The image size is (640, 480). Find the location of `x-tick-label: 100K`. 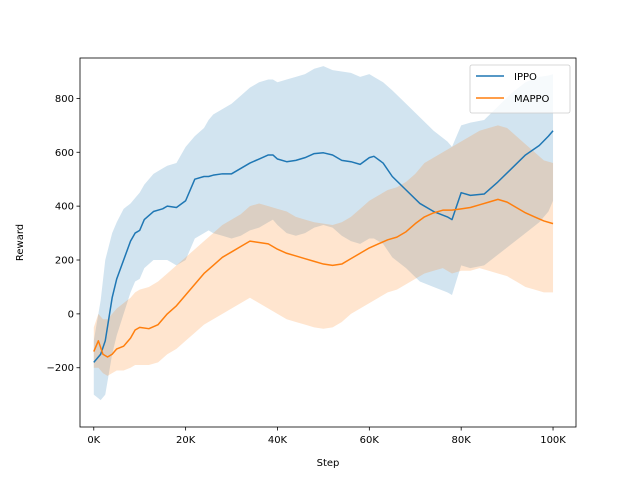

x-tick-label: 100K is located at coordinates (553, 440).